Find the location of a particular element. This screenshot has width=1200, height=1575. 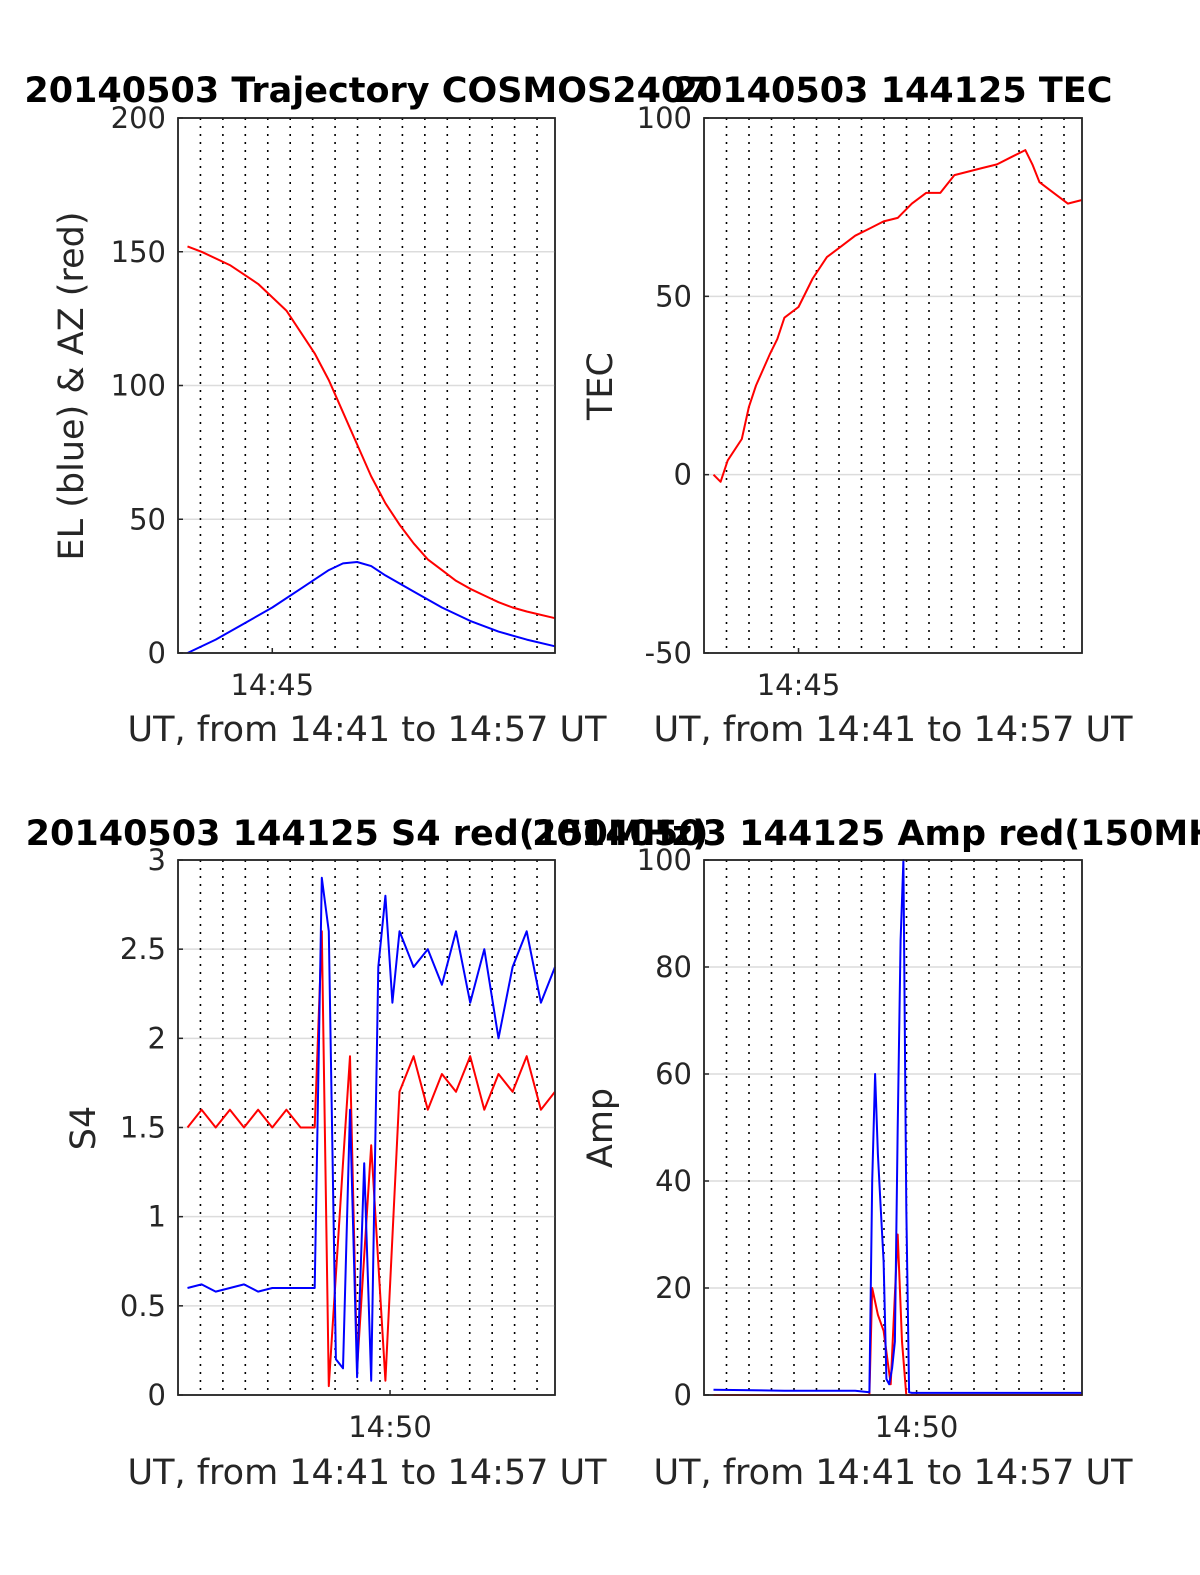

amp-axes-border is located at coordinates (893, 1127).